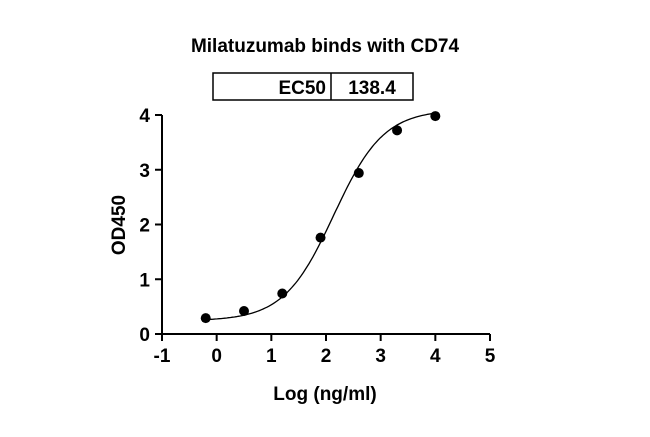 The height and width of the screenshot is (437, 650). I want to click on y-tick-label: 4, so click(144, 116).